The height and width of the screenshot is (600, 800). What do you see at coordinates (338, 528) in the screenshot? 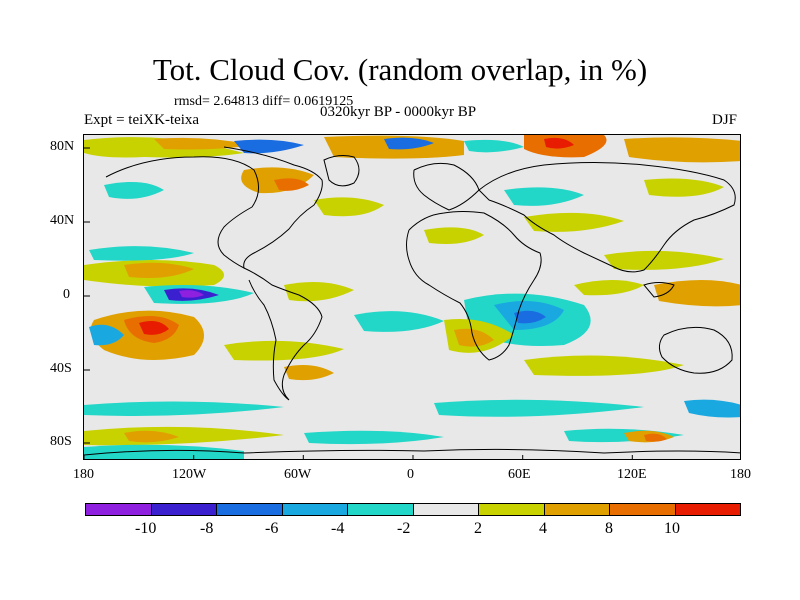
I see `colorbar-label: -4` at bounding box center [338, 528].